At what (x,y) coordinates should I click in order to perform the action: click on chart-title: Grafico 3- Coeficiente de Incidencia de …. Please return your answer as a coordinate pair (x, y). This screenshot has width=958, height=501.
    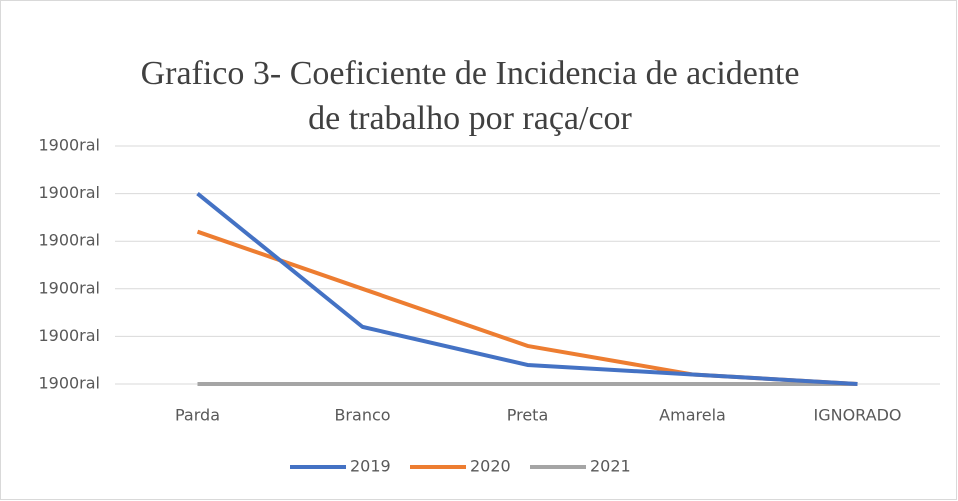
    Looking at the image, I should click on (470, 73).